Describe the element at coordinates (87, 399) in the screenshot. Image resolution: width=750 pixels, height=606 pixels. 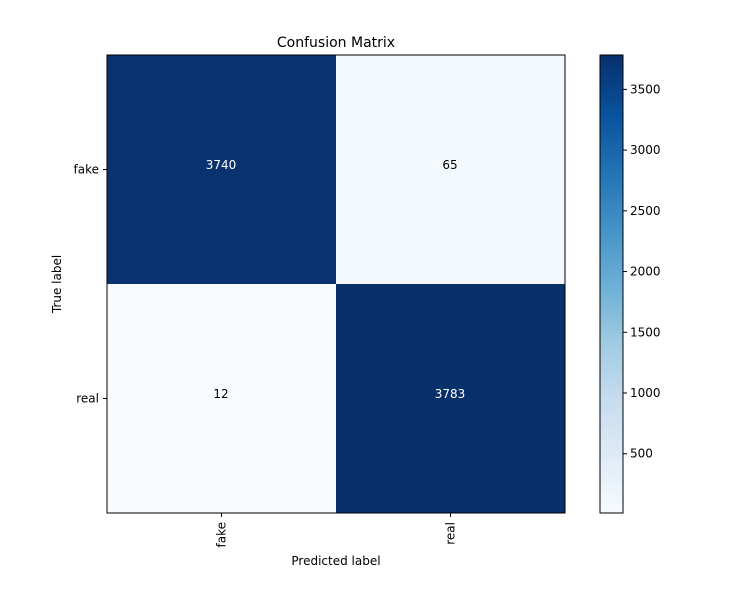
I see `y-tick-label: real` at that location.